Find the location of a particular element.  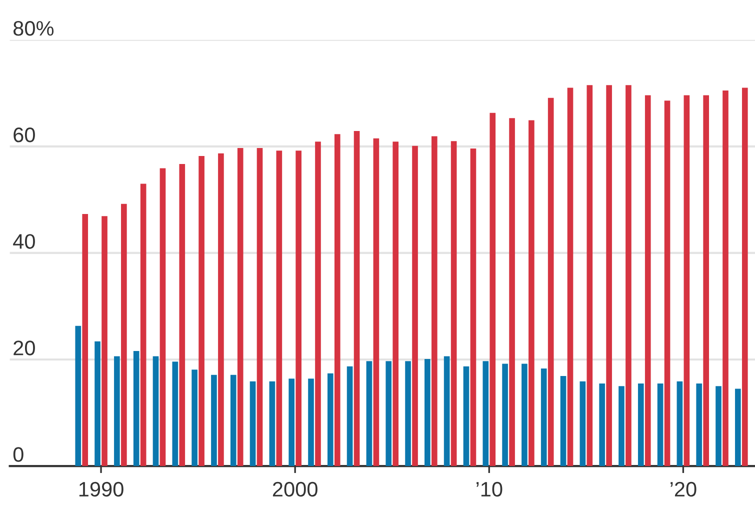

y-tick-label: 0 is located at coordinates (18, 454).